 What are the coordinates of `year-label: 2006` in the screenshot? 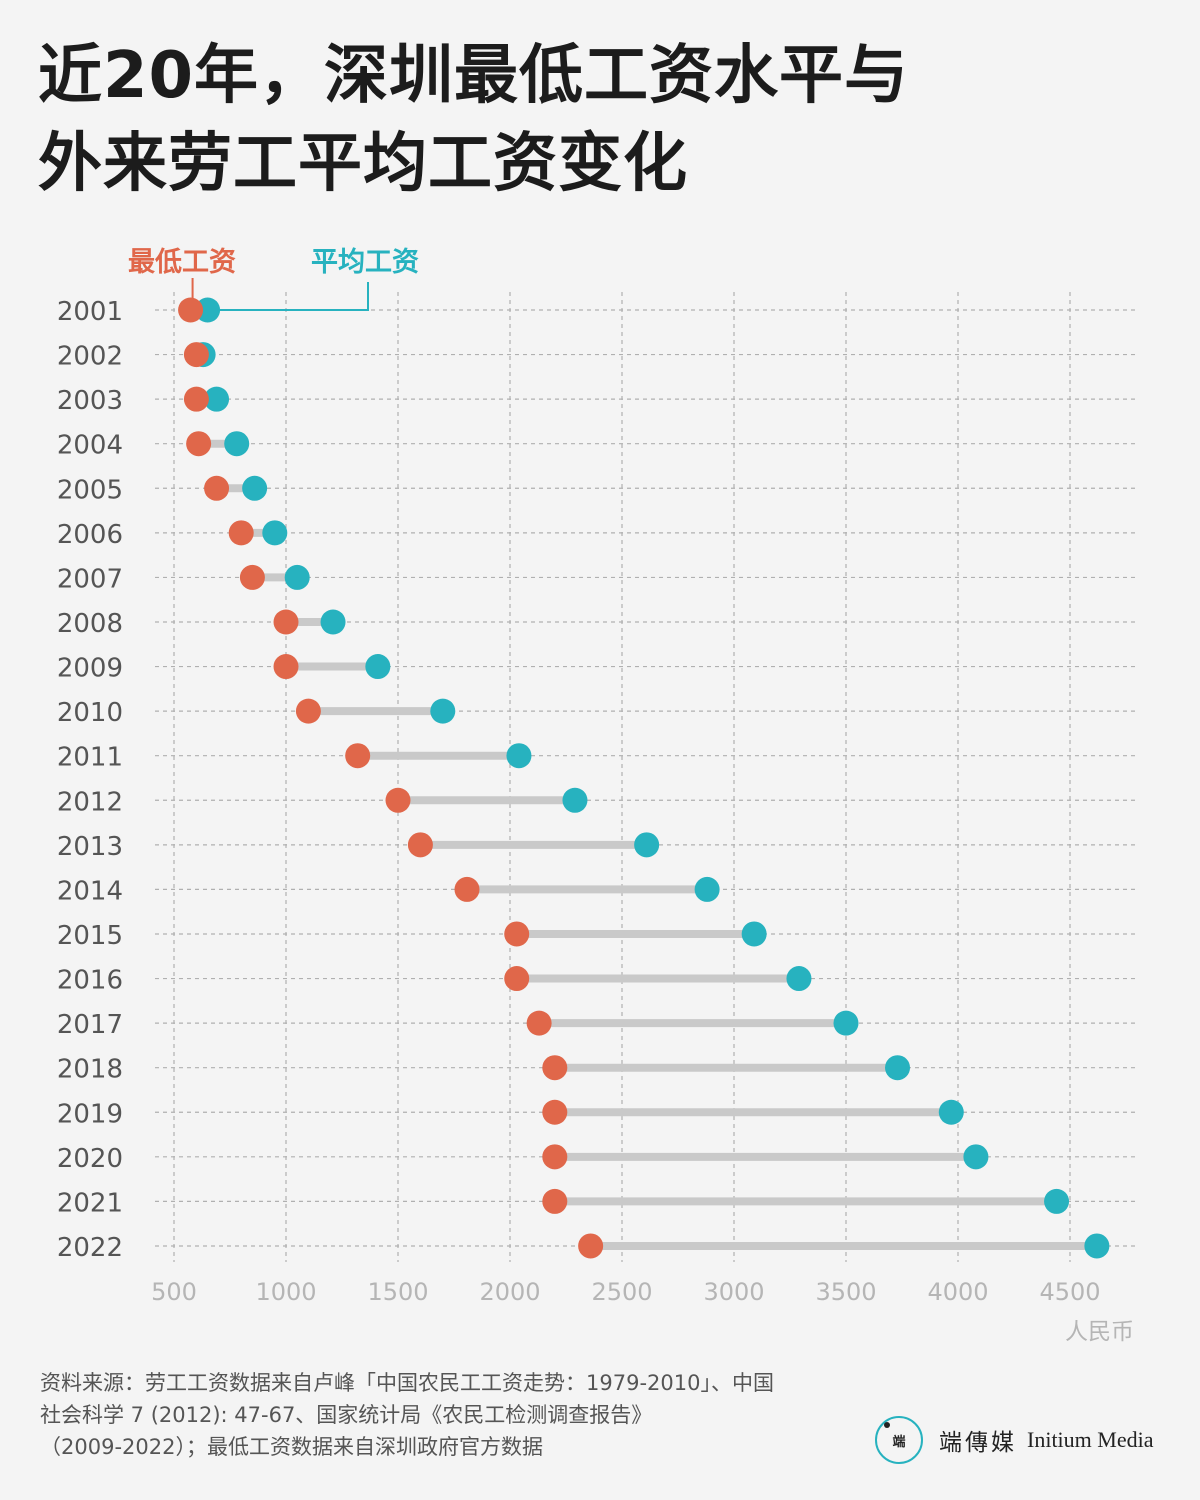 It's located at (90, 535).